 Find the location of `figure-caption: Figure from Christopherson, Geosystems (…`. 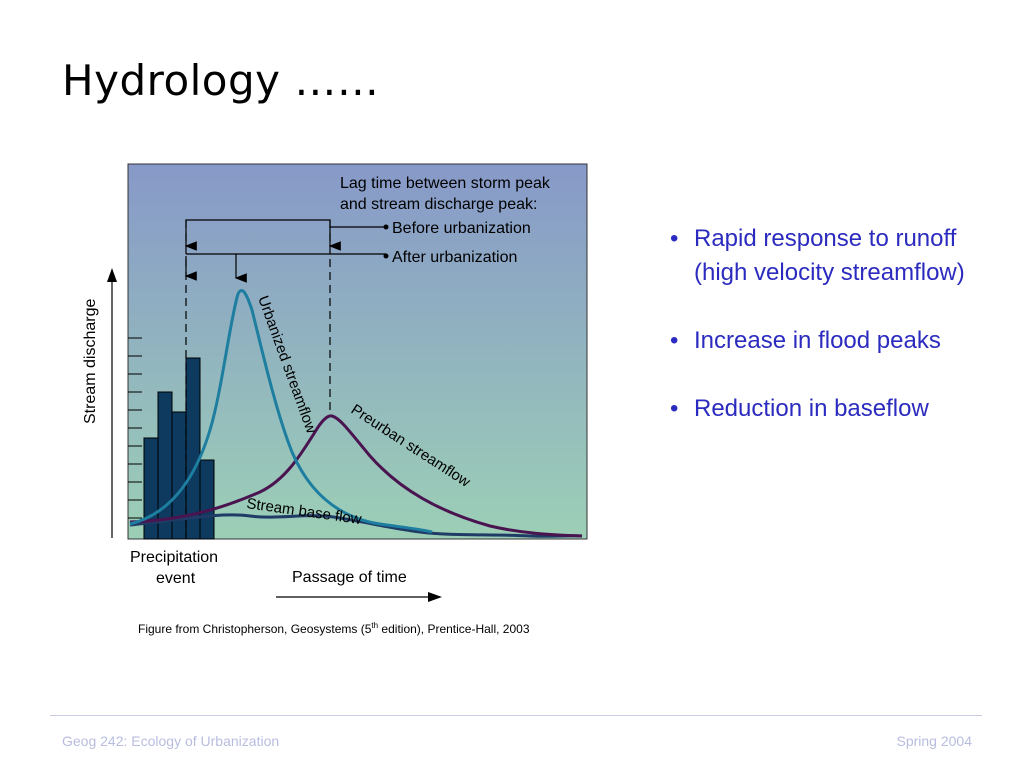

figure-caption: Figure from Christopherson, Geosystems (… is located at coordinates (334, 628).